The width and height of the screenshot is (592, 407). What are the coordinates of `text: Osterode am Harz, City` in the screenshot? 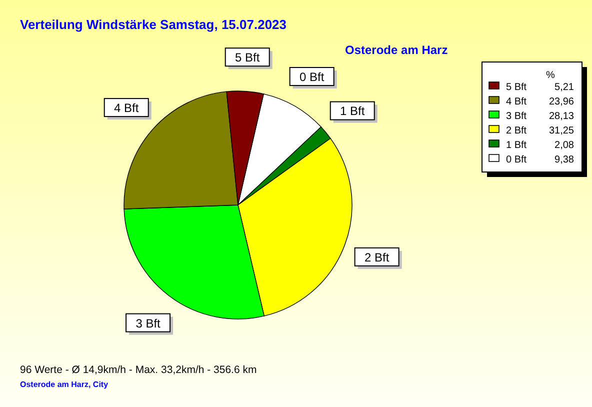 It's located at (64, 384).